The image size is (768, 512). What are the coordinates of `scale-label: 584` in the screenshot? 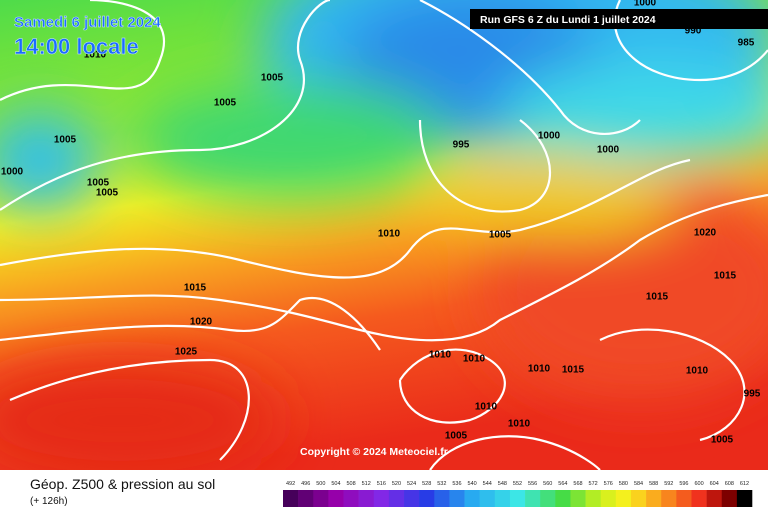 It's located at (638, 484).